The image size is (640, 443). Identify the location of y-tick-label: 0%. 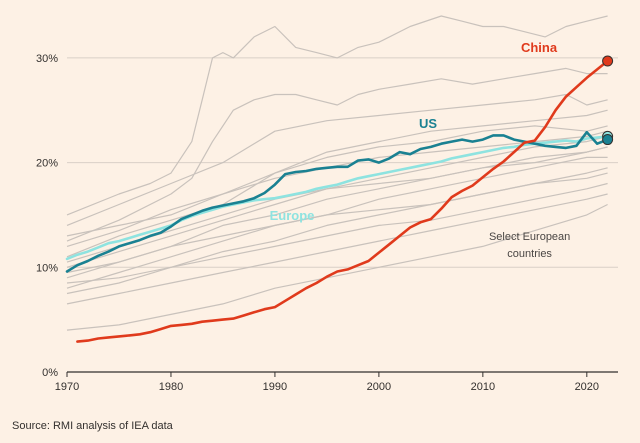
(50, 373).